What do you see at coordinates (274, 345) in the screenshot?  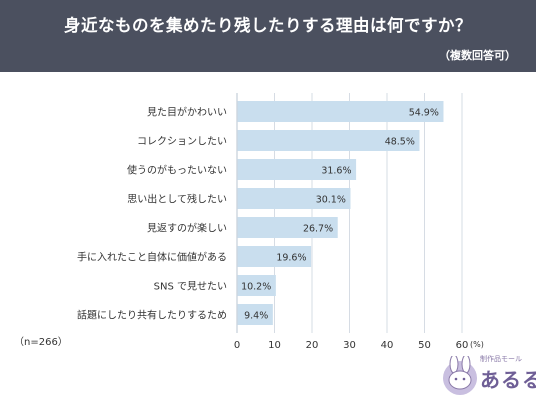 I see `x-tick-label: 10` at bounding box center [274, 345].